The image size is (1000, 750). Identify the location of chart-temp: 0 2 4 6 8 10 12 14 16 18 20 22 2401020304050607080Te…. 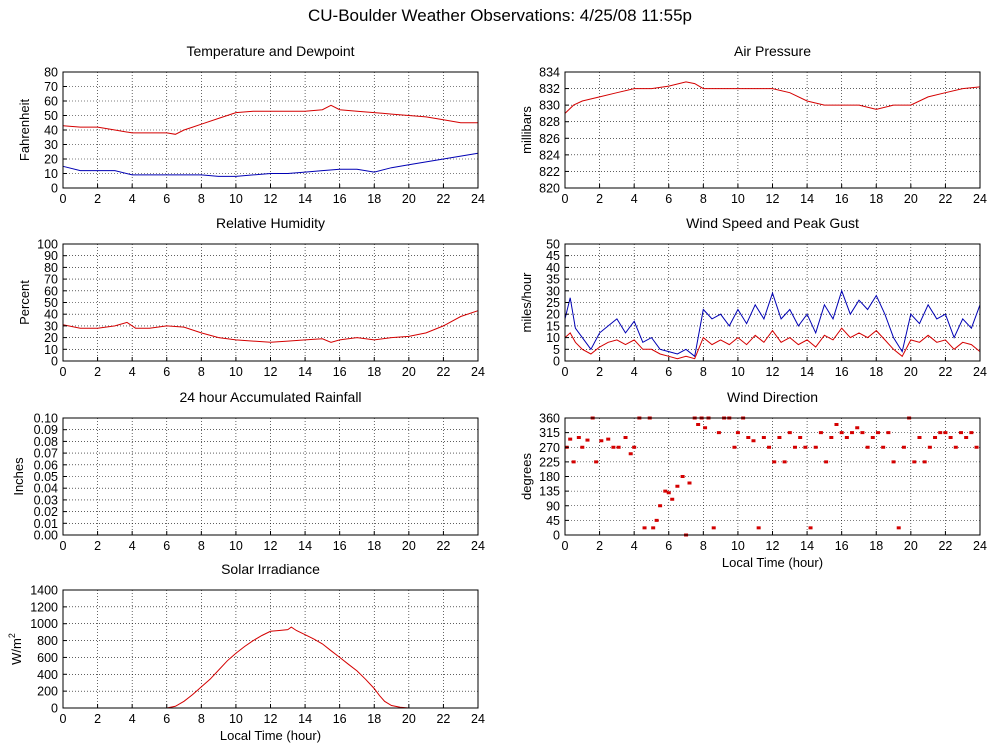
(251, 124).